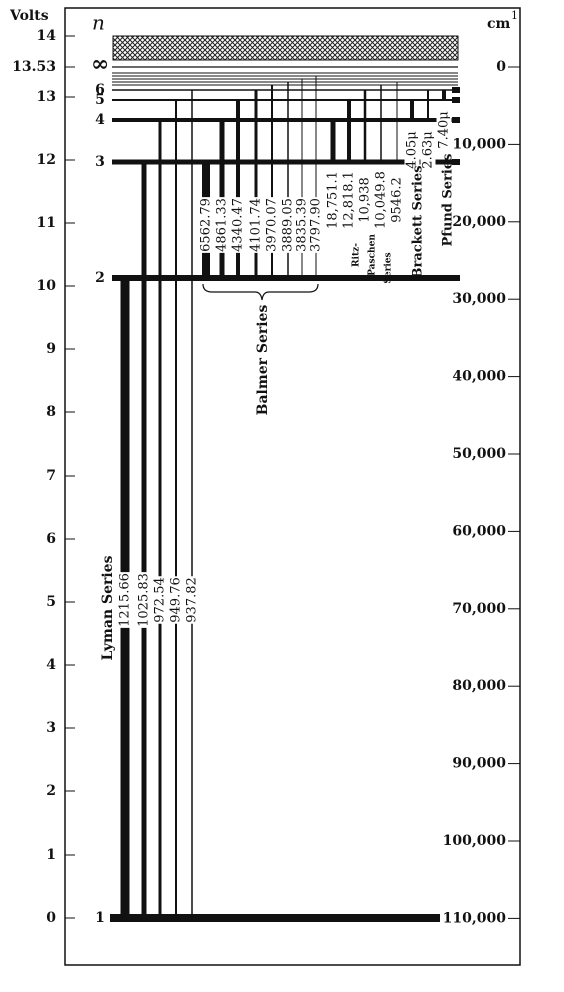  Describe the element at coordinates (51, 539) in the screenshot. I see `left-tick-label: 6` at that location.